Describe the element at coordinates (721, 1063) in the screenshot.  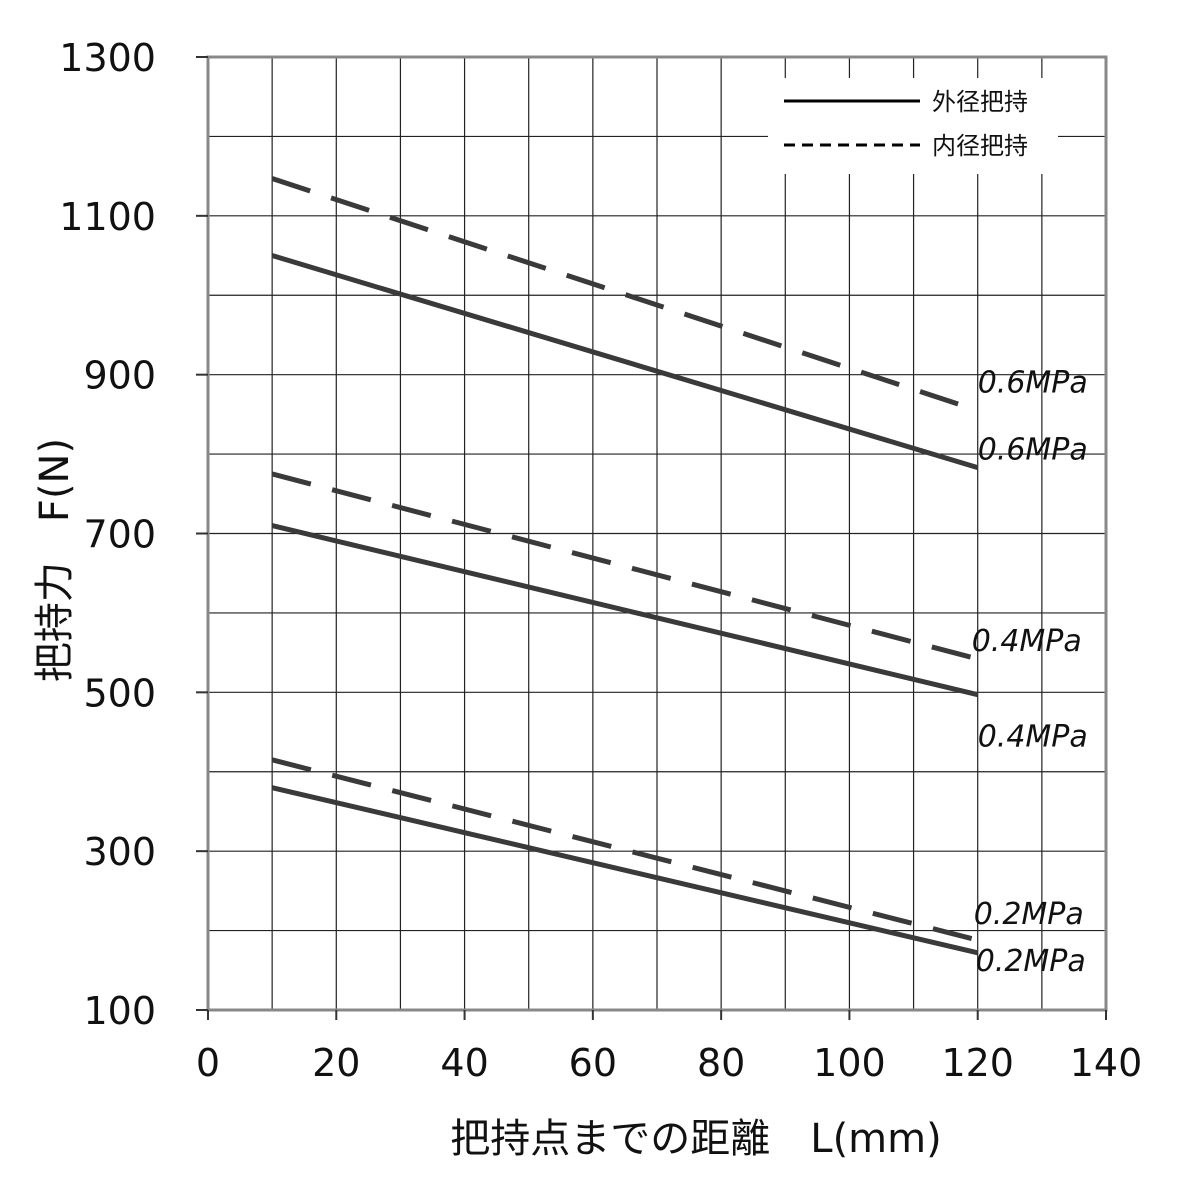
I see `x-tick-label: 80` at that location.